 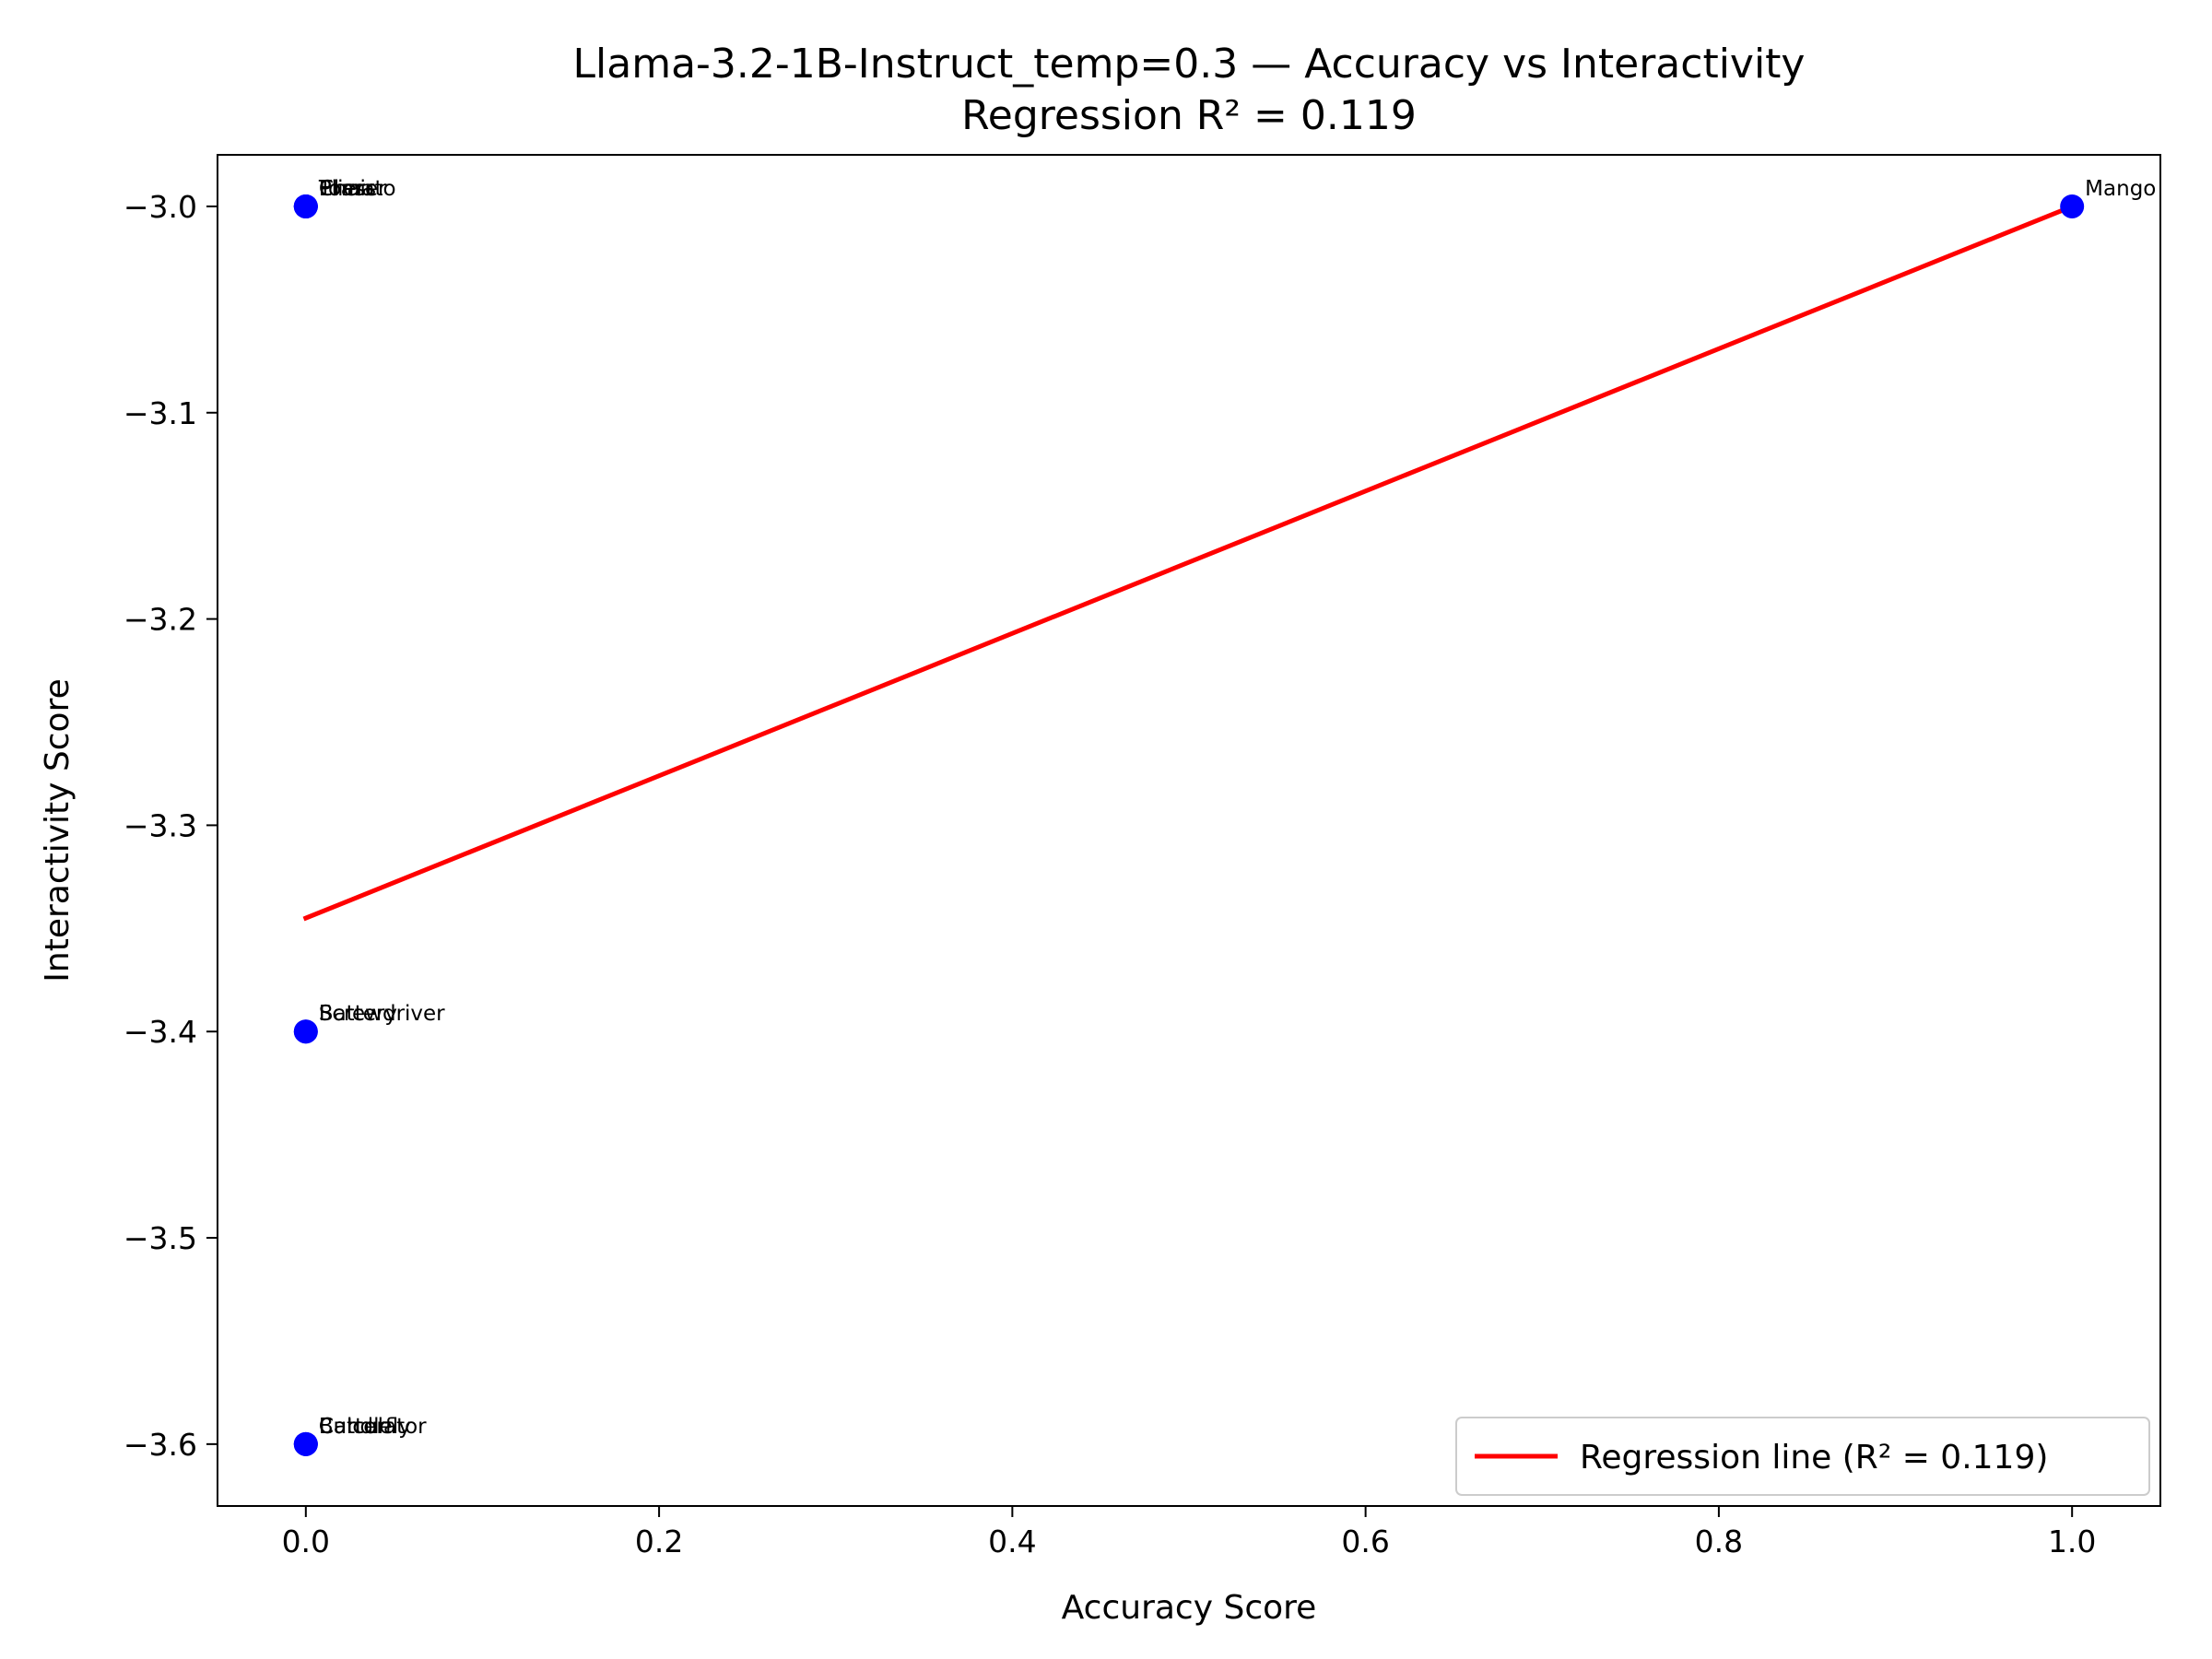 I want to click on y-axis-ticks: −3.0 −3.1 −3.2 −3.3 −3.4 −3.5 −3.6, so click(x=171, y=826).